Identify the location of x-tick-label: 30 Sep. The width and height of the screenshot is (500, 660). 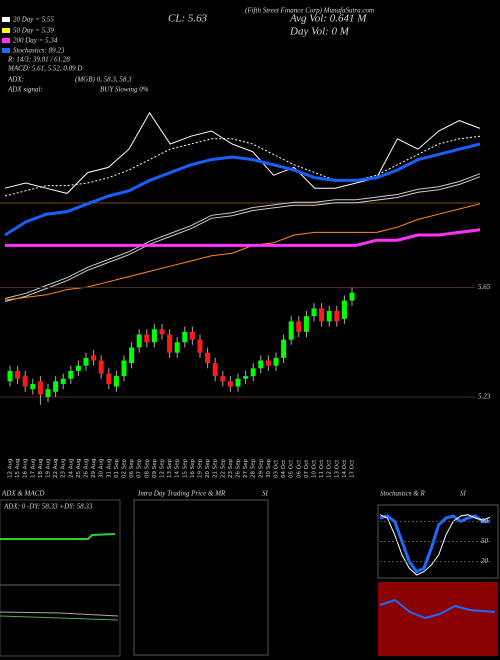
(269, 468).